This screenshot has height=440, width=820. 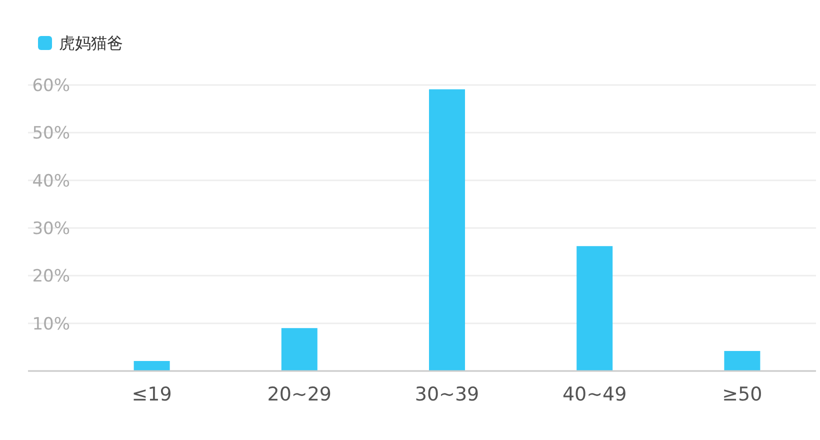 I want to click on y-tick-label: 30%, so click(x=51, y=228).